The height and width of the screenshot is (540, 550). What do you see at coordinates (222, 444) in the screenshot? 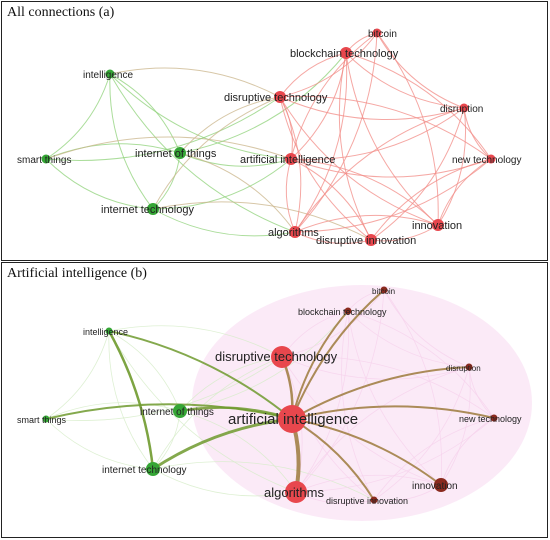
I see `focus-edge-internet-technology` at bounding box center [222, 444].